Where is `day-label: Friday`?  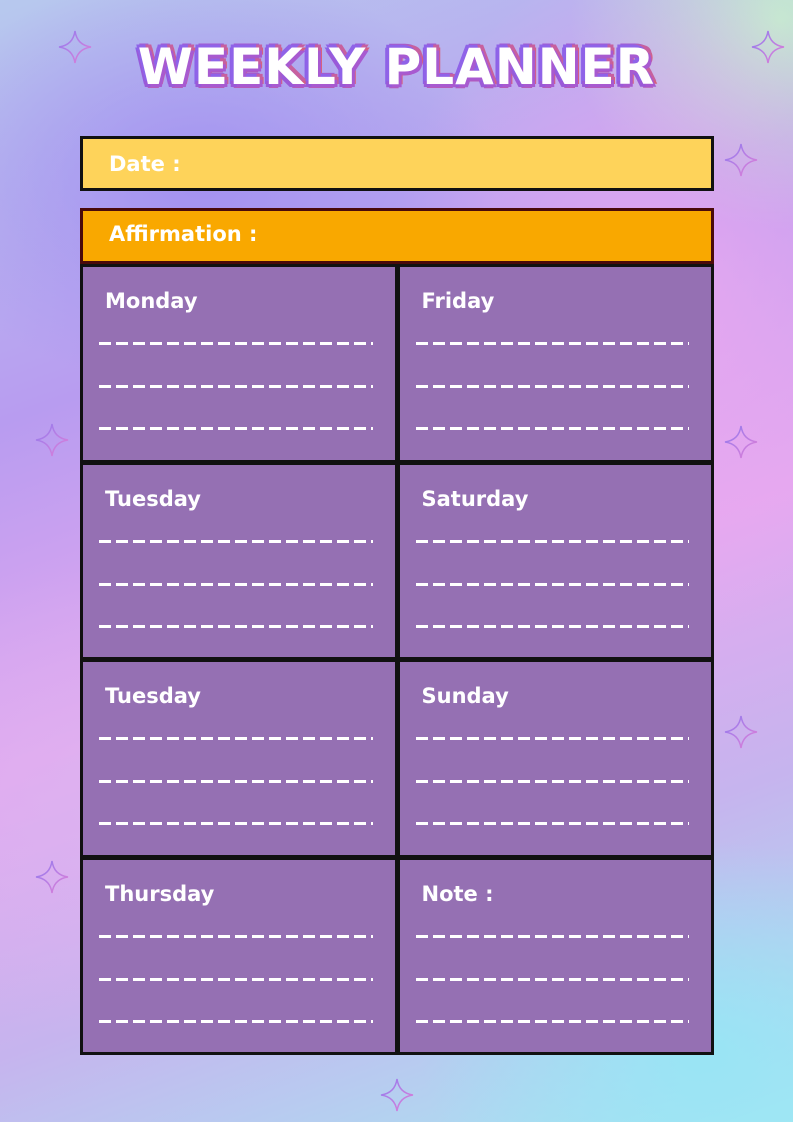
day-label: Friday is located at coordinates (458, 301).